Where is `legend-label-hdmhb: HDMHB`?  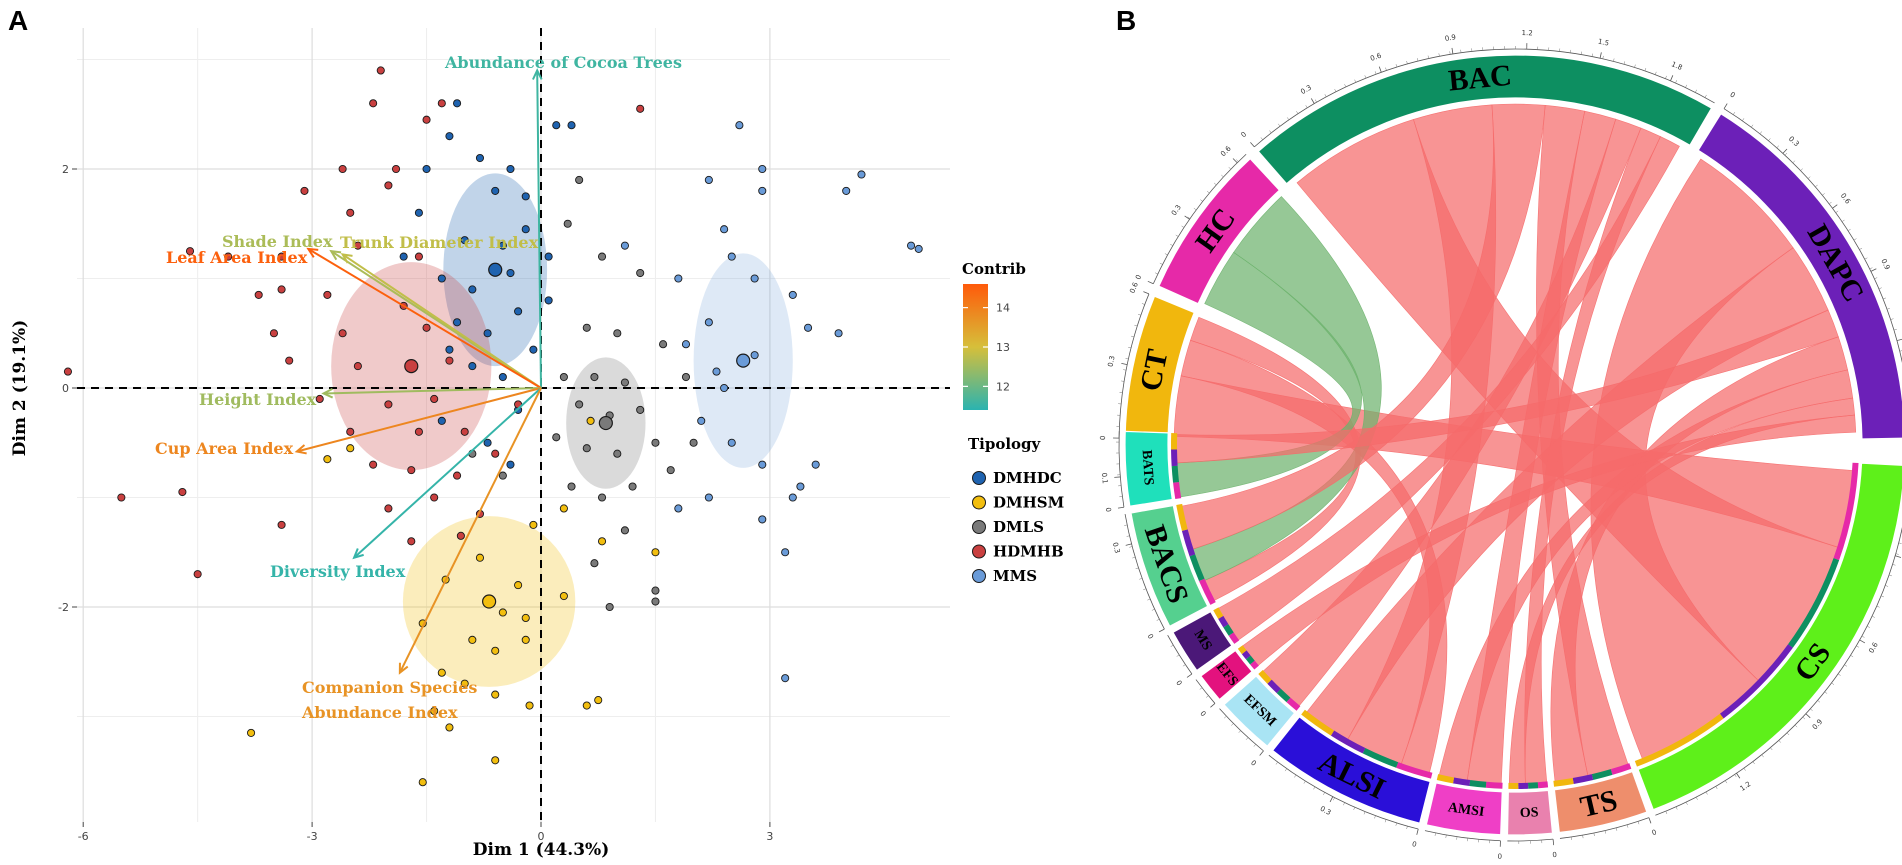
legend-label-hdmhb: HDMHB is located at coordinates (1028, 552).